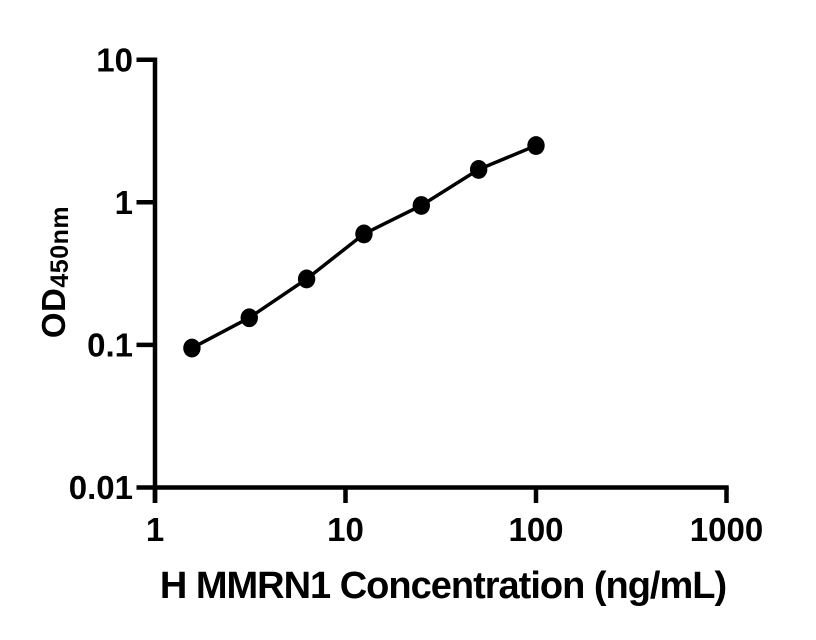  What do you see at coordinates (155, 529) in the screenshot?
I see `x-axis-tick-label: 1` at bounding box center [155, 529].